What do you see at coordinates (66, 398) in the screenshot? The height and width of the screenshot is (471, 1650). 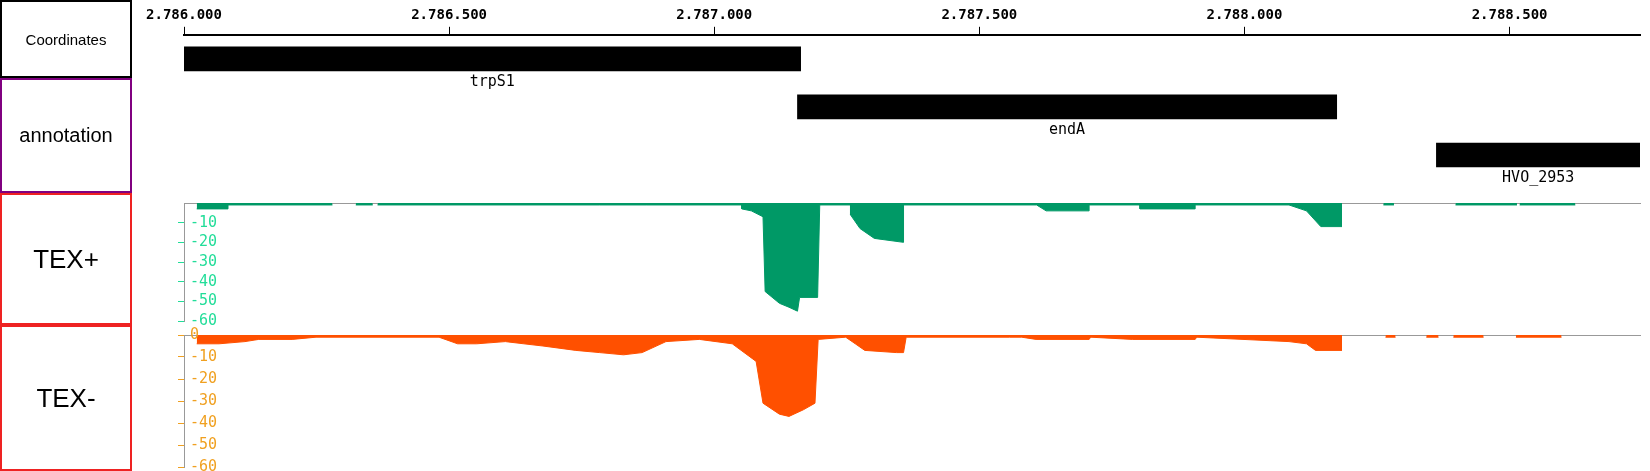 I see `y-axis-title: TEX-` at bounding box center [66, 398].